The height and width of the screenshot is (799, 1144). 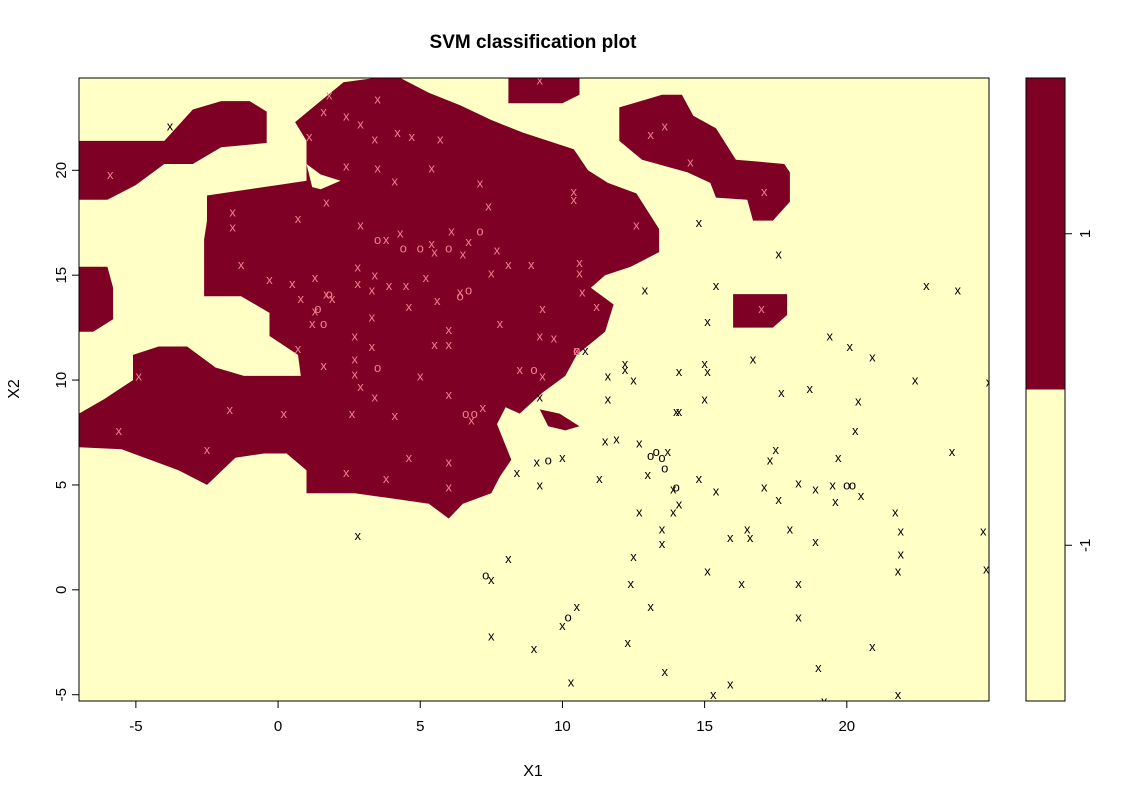 I want to click on x-tick-label: 0, so click(x=278, y=726).